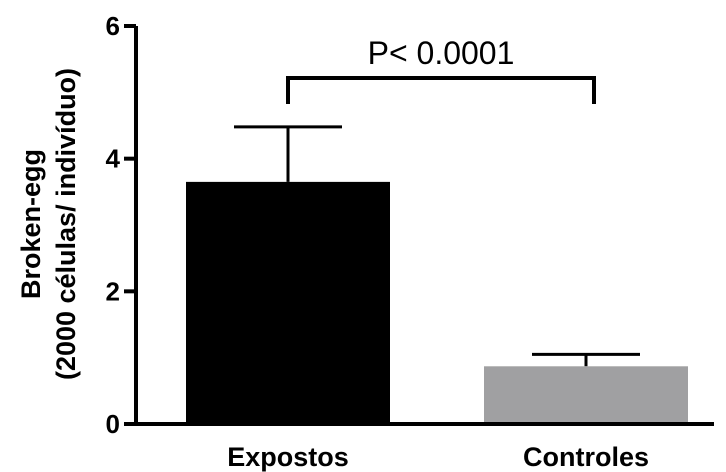 The image size is (726, 472). What do you see at coordinates (66, 224) in the screenshot?
I see `y-axis-title-line-2: (2000 células/ indivíduo)` at bounding box center [66, 224].